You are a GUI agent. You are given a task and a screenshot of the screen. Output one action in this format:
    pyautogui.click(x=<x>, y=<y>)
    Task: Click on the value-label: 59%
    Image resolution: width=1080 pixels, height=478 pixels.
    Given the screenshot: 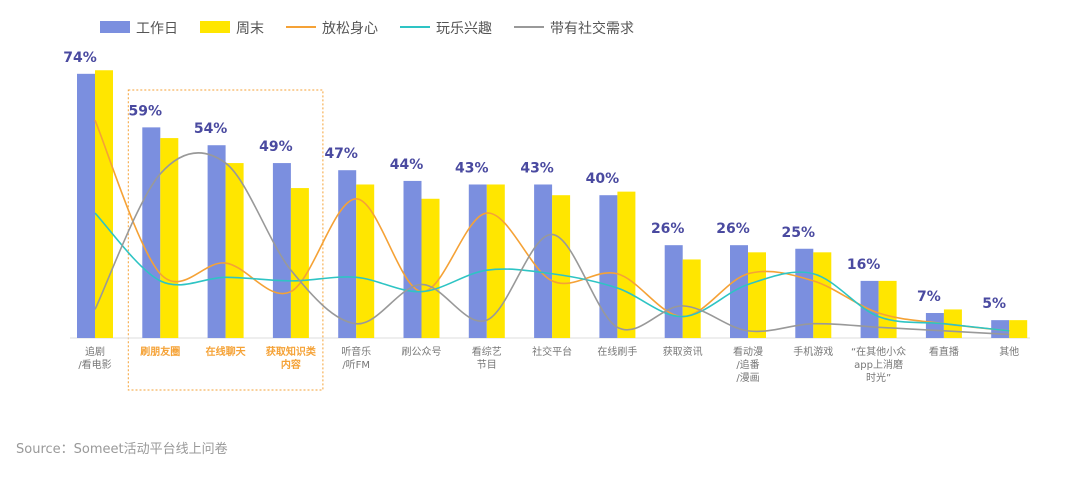 What is the action you would take?
    pyautogui.click(x=146, y=111)
    